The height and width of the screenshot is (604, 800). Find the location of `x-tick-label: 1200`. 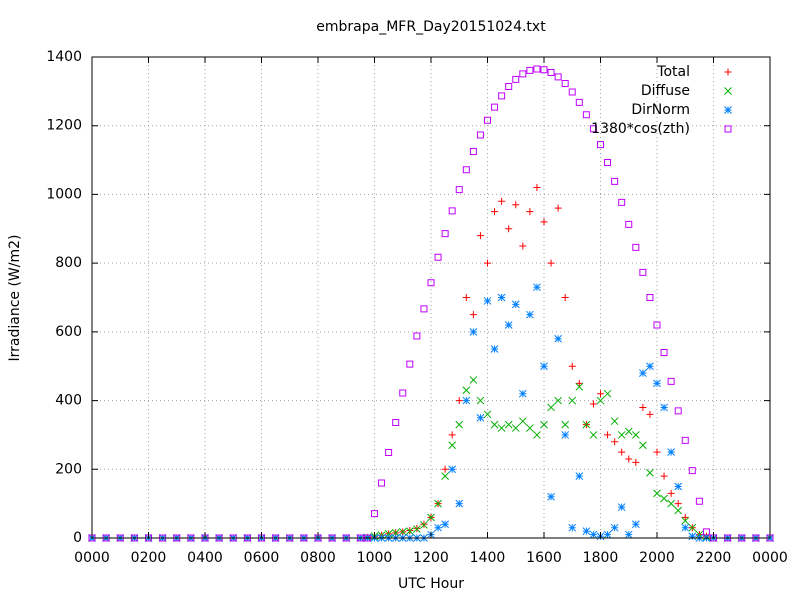

x-tick-label: 1200 is located at coordinates (431, 558).